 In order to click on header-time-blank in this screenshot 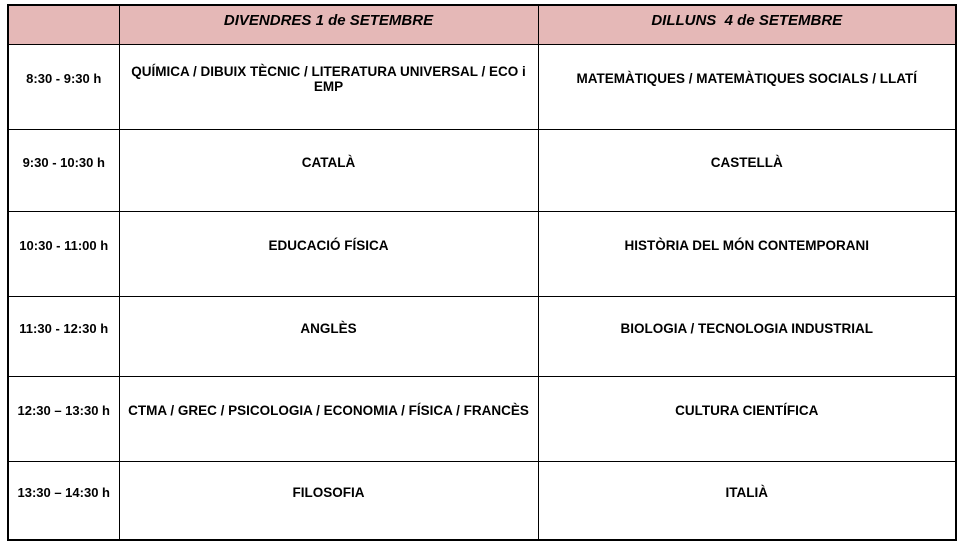, I will do `click(63, 24)`.